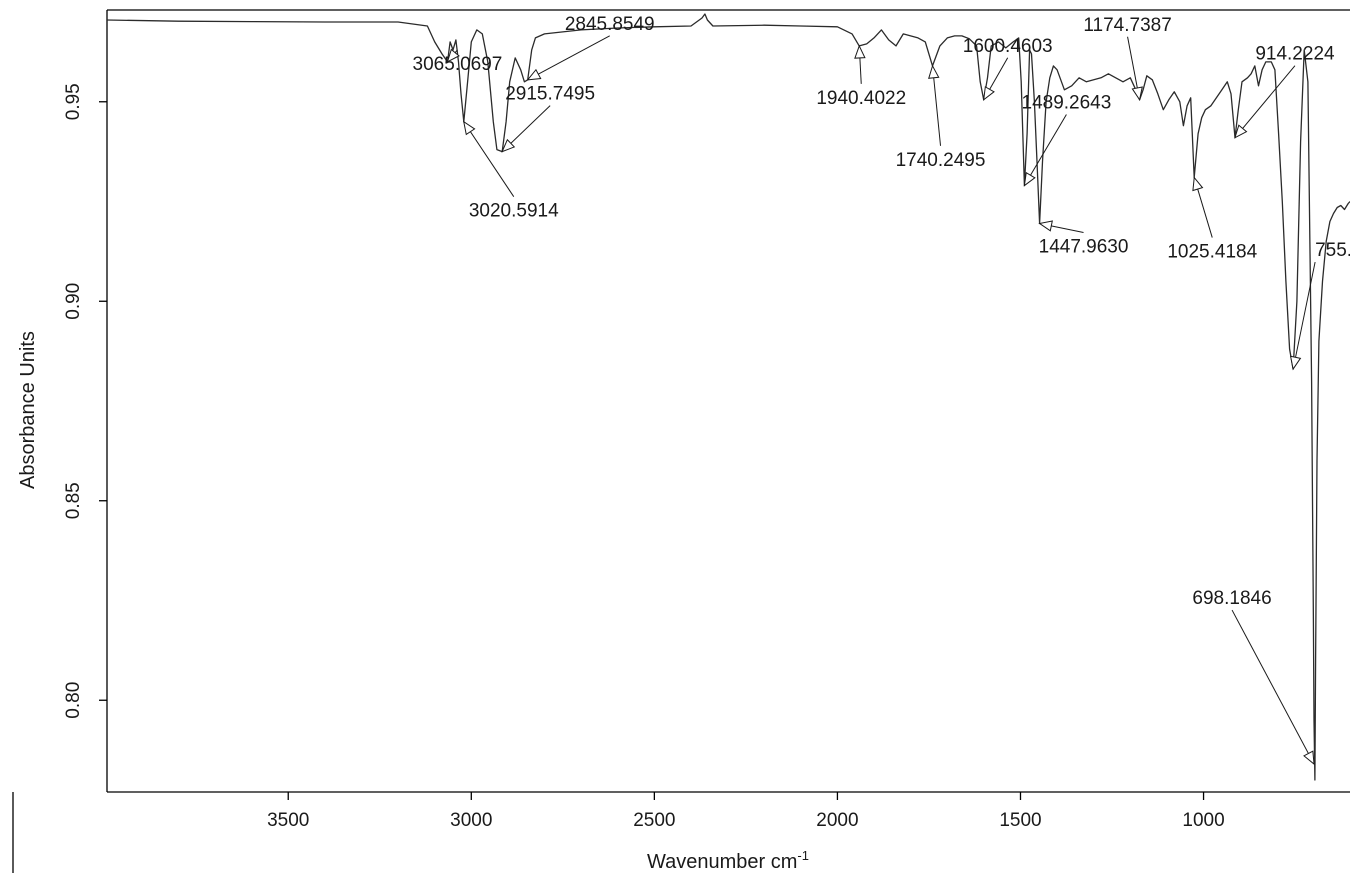 Image resolution: width=1350 pixels, height=873 pixels. Describe the element at coordinates (1067, 103) in the screenshot. I see `peak-label: 1489.2643` at that location.